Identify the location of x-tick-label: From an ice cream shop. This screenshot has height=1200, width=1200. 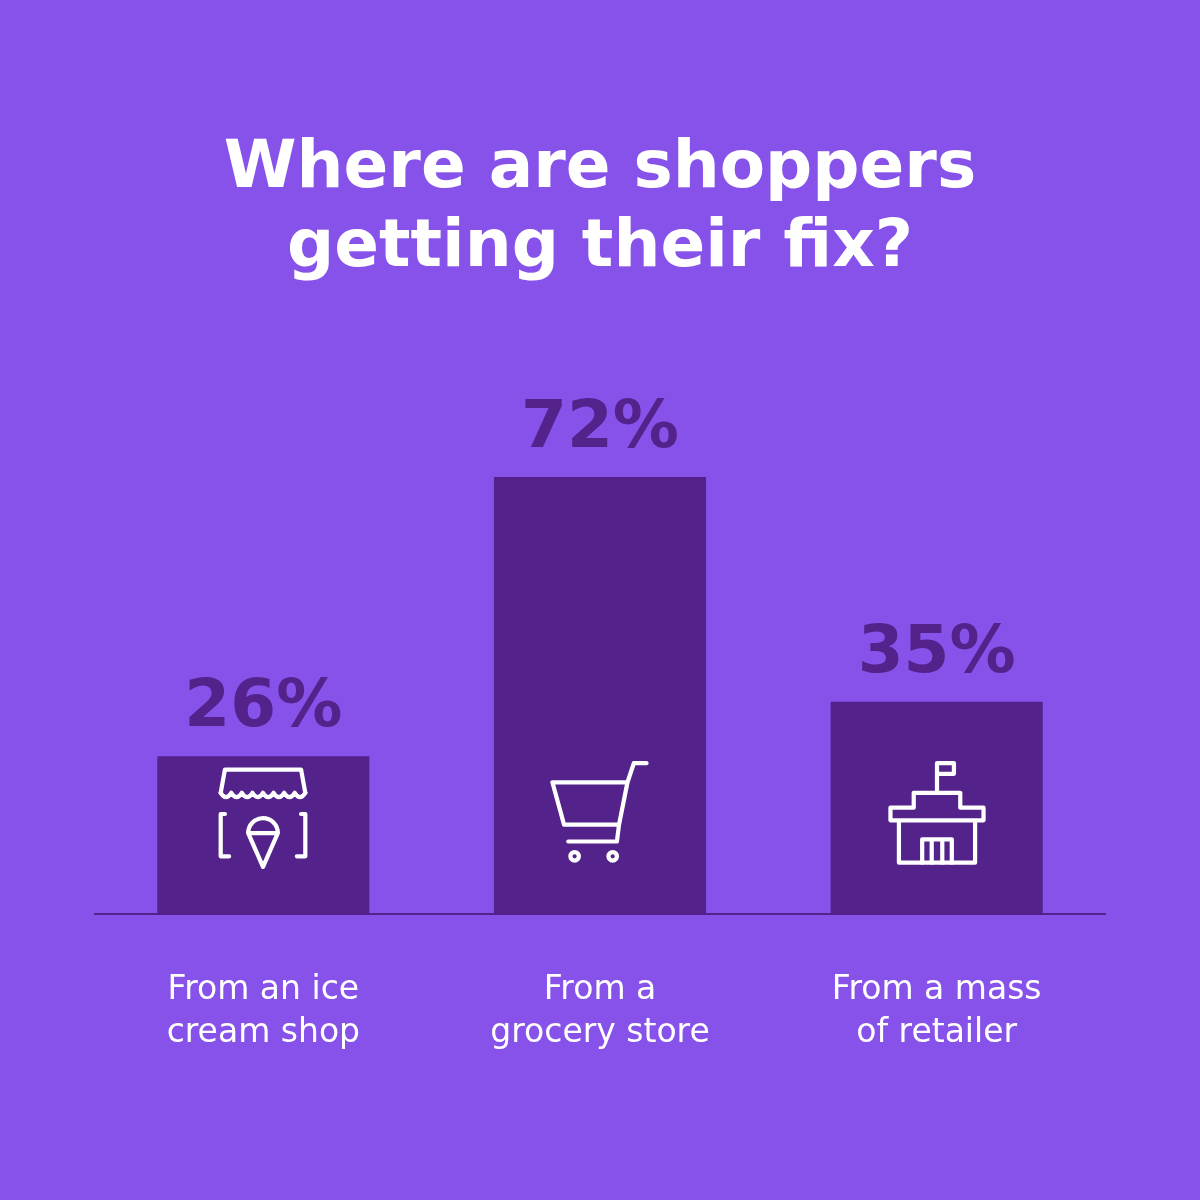
(263, 1009).